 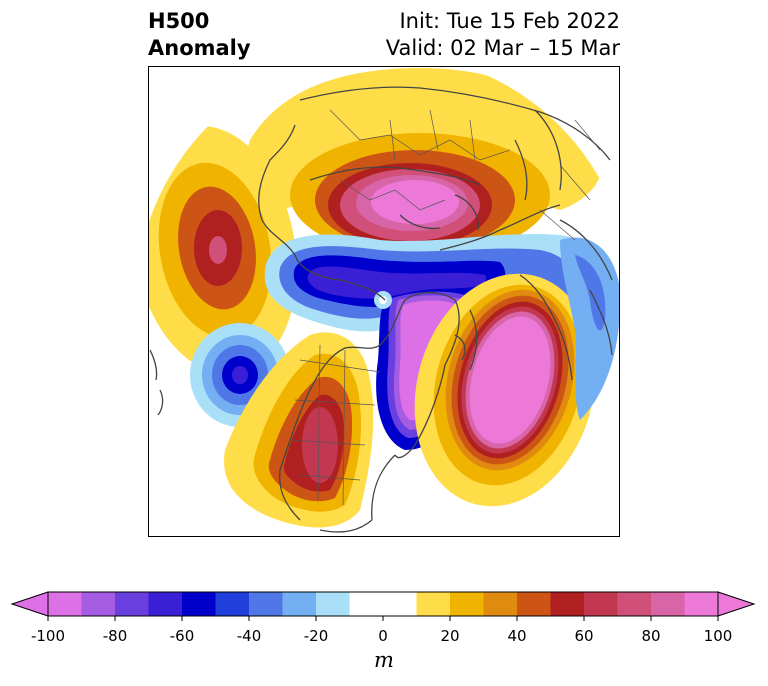 I want to click on colorbar-tick-label: 40, so click(x=517, y=636).